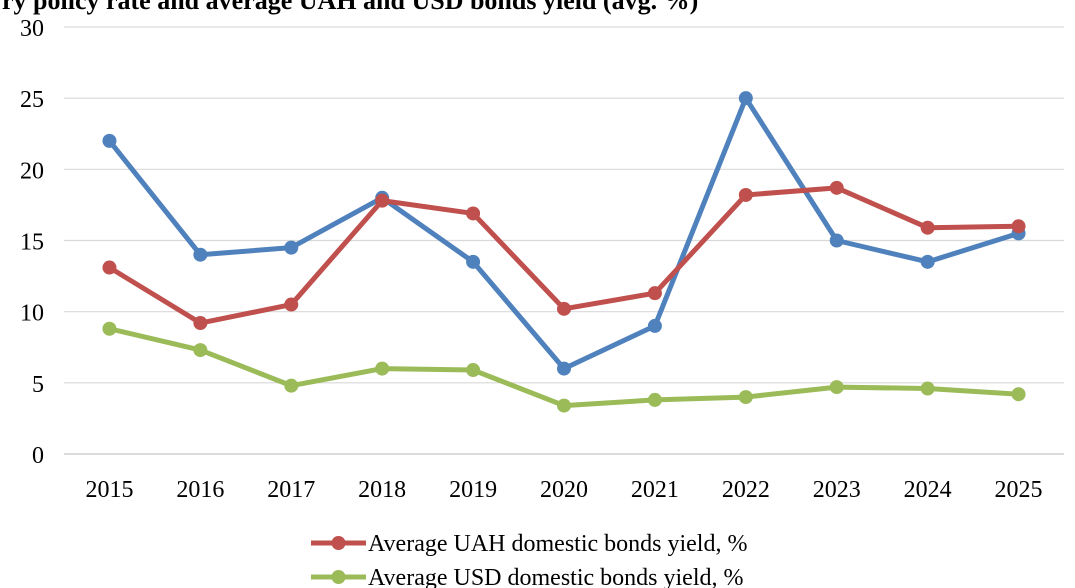 This screenshot has height=588, width=1075. What do you see at coordinates (928, 490) in the screenshot?
I see `x-tick-label: 2024` at bounding box center [928, 490].